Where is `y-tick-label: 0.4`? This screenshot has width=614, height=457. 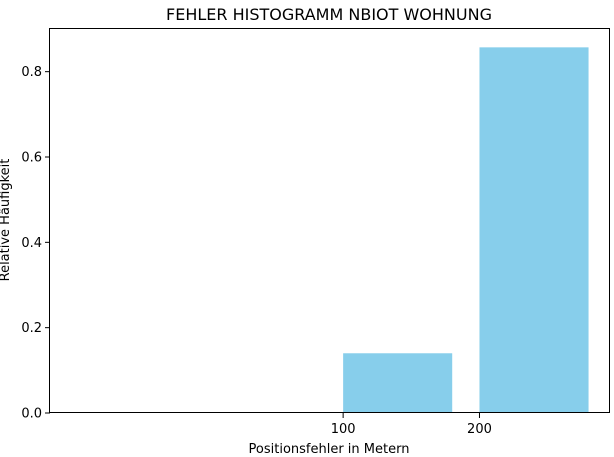 y-tick-label: 0.4 is located at coordinates (31, 243).